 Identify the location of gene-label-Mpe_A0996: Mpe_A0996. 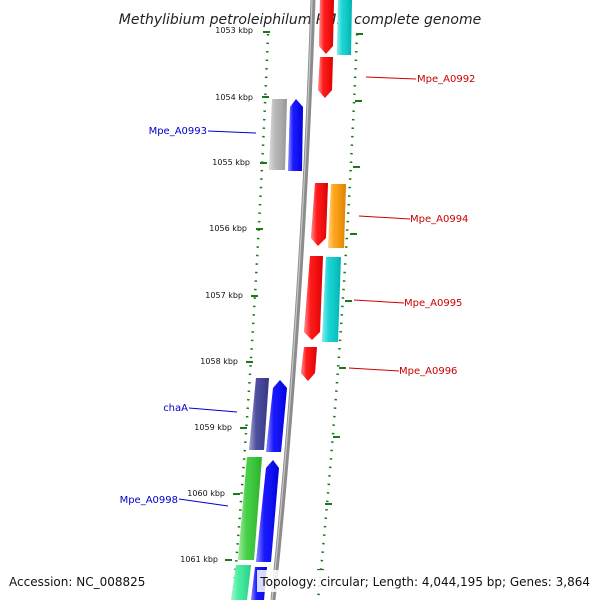
(428, 371).